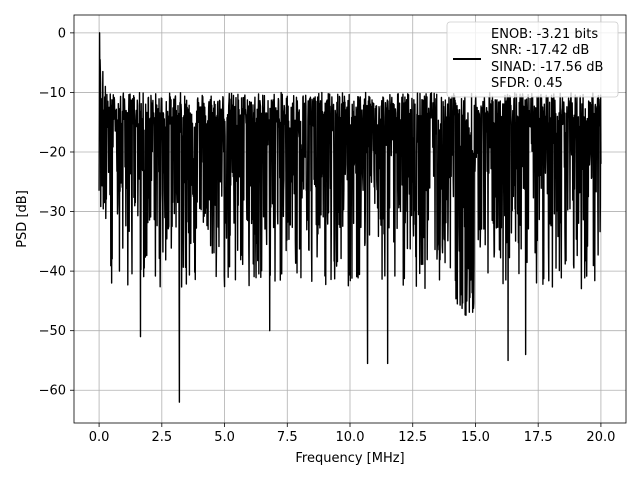 The image size is (640, 480). What do you see at coordinates (52, 331) in the screenshot?
I see `y-tick-label: −50` at bounding box center [52, 331].